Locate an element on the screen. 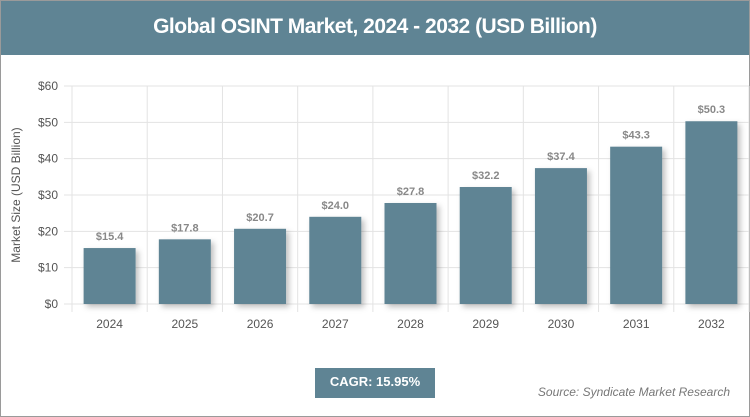 The width and height of the screenshot is (750, 417). x-tick-label: 2032 is located at coordinates (711, 324).